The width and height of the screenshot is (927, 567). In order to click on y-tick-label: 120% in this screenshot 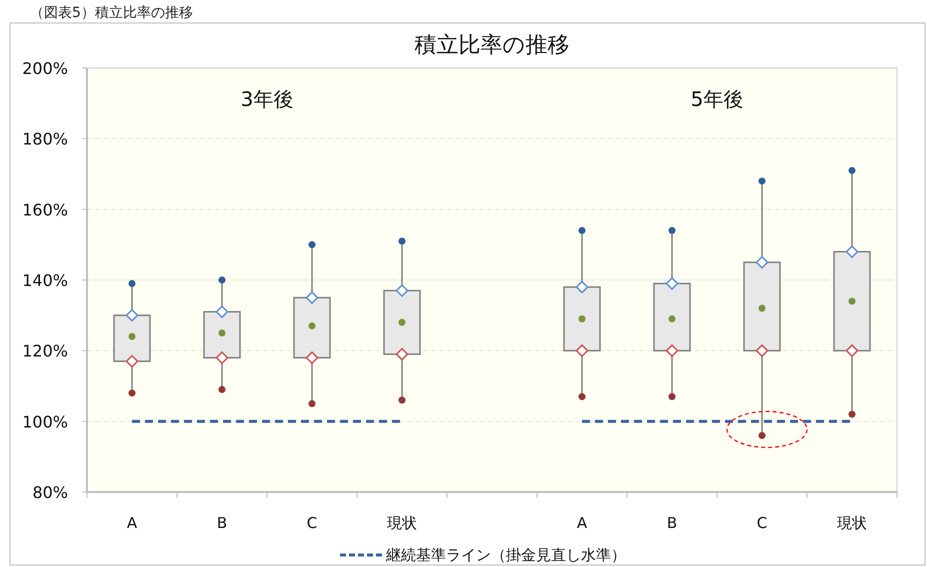, I will do `click(45, 351)`.